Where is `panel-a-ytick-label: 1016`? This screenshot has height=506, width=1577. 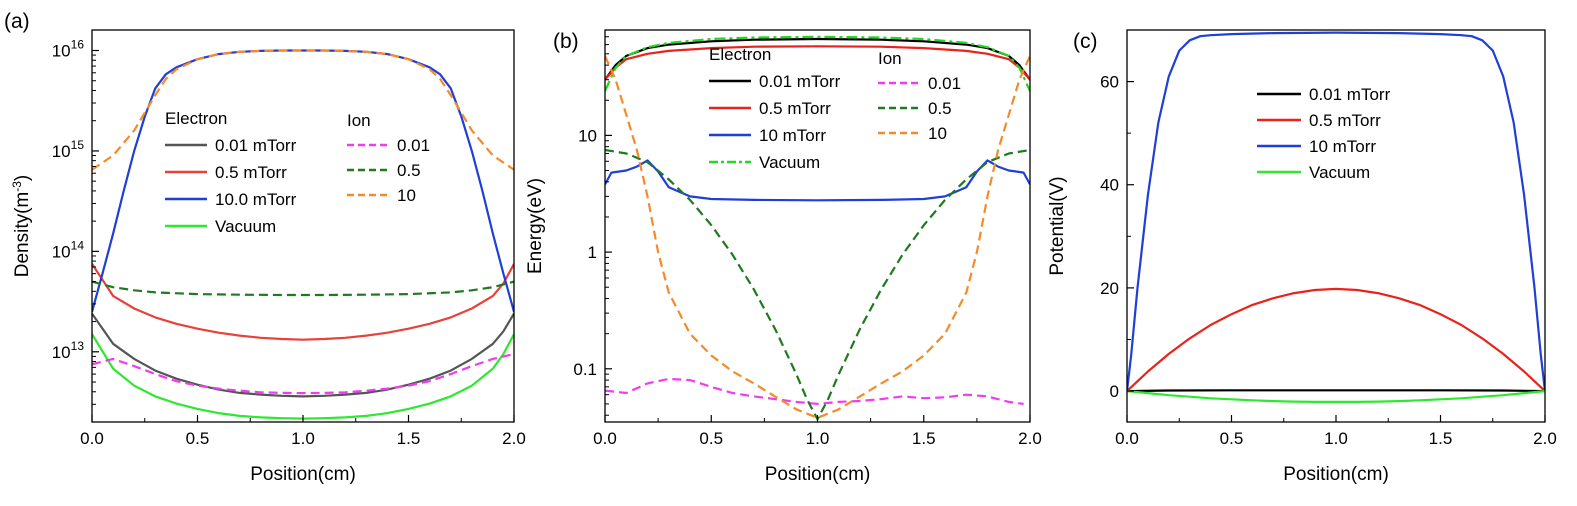 panel-a-ytick-label: 1016 is located at coordinates (68, 49).